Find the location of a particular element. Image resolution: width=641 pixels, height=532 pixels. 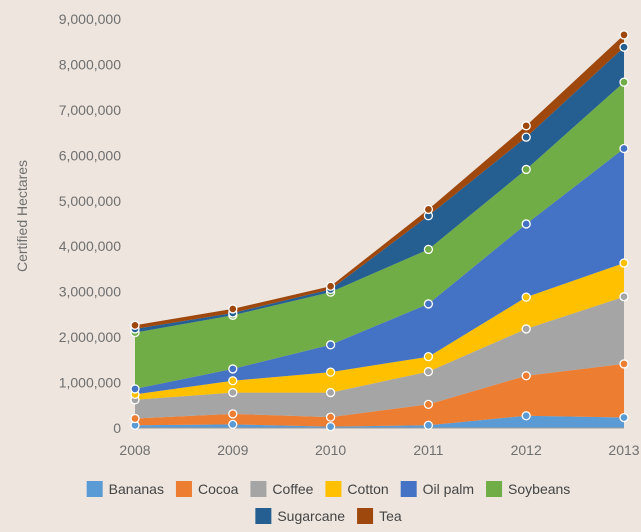

legend-label-cotton: Cotton is located at coordinates (367, 489).